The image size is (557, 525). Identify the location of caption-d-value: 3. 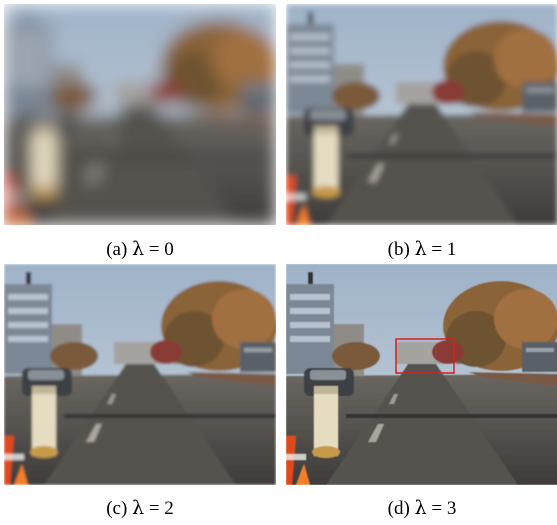
(451, 508).